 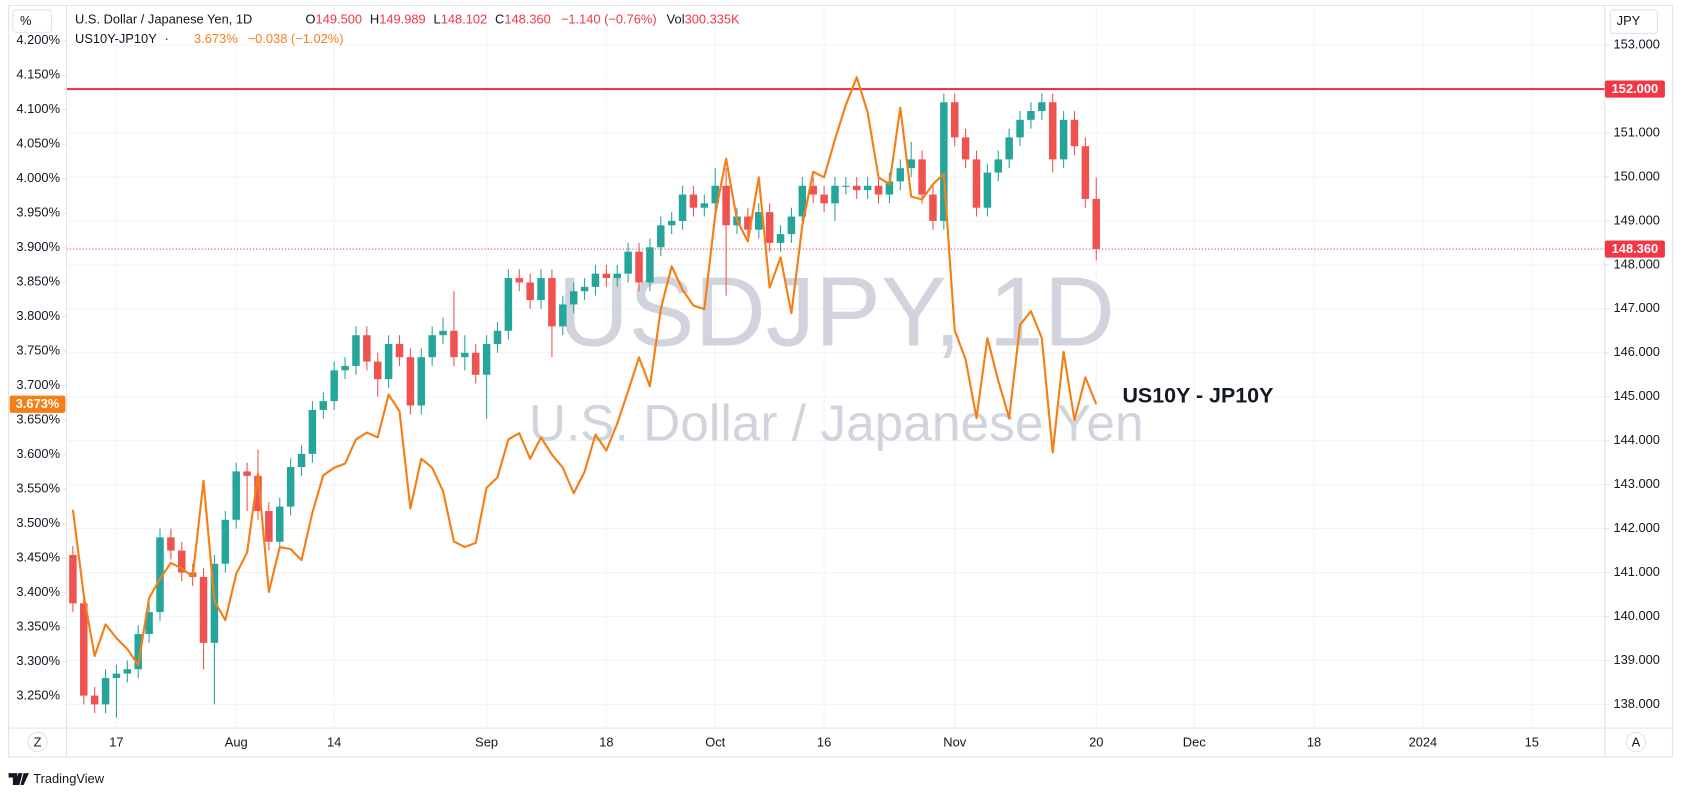 I want to click on y2-tick-label: 4.200%, so click(x=38, y=39).